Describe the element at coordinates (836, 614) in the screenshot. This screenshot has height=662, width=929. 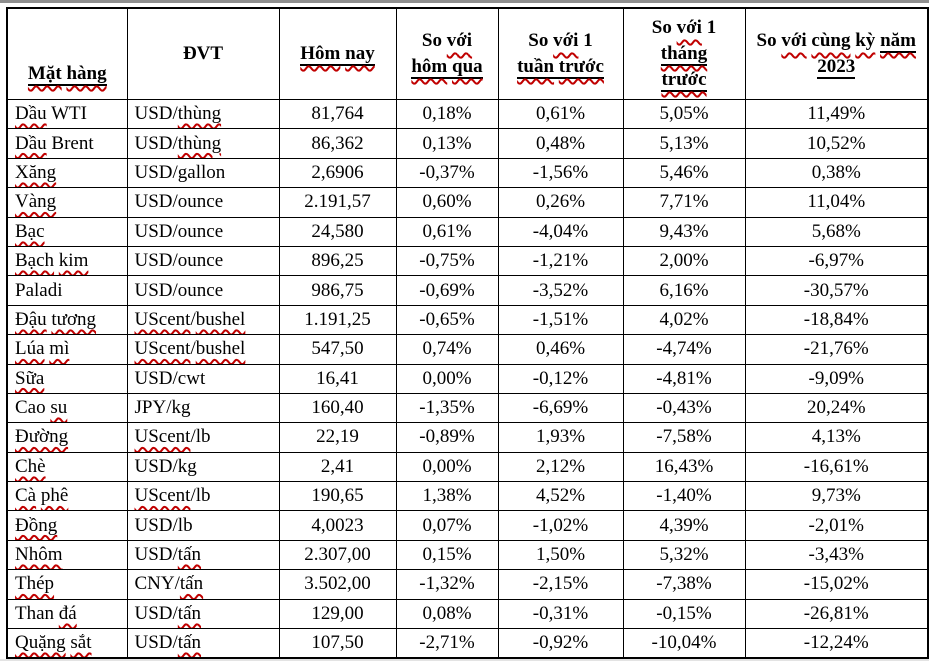
I see `cell-vs_2023: -26,81%` at that location.